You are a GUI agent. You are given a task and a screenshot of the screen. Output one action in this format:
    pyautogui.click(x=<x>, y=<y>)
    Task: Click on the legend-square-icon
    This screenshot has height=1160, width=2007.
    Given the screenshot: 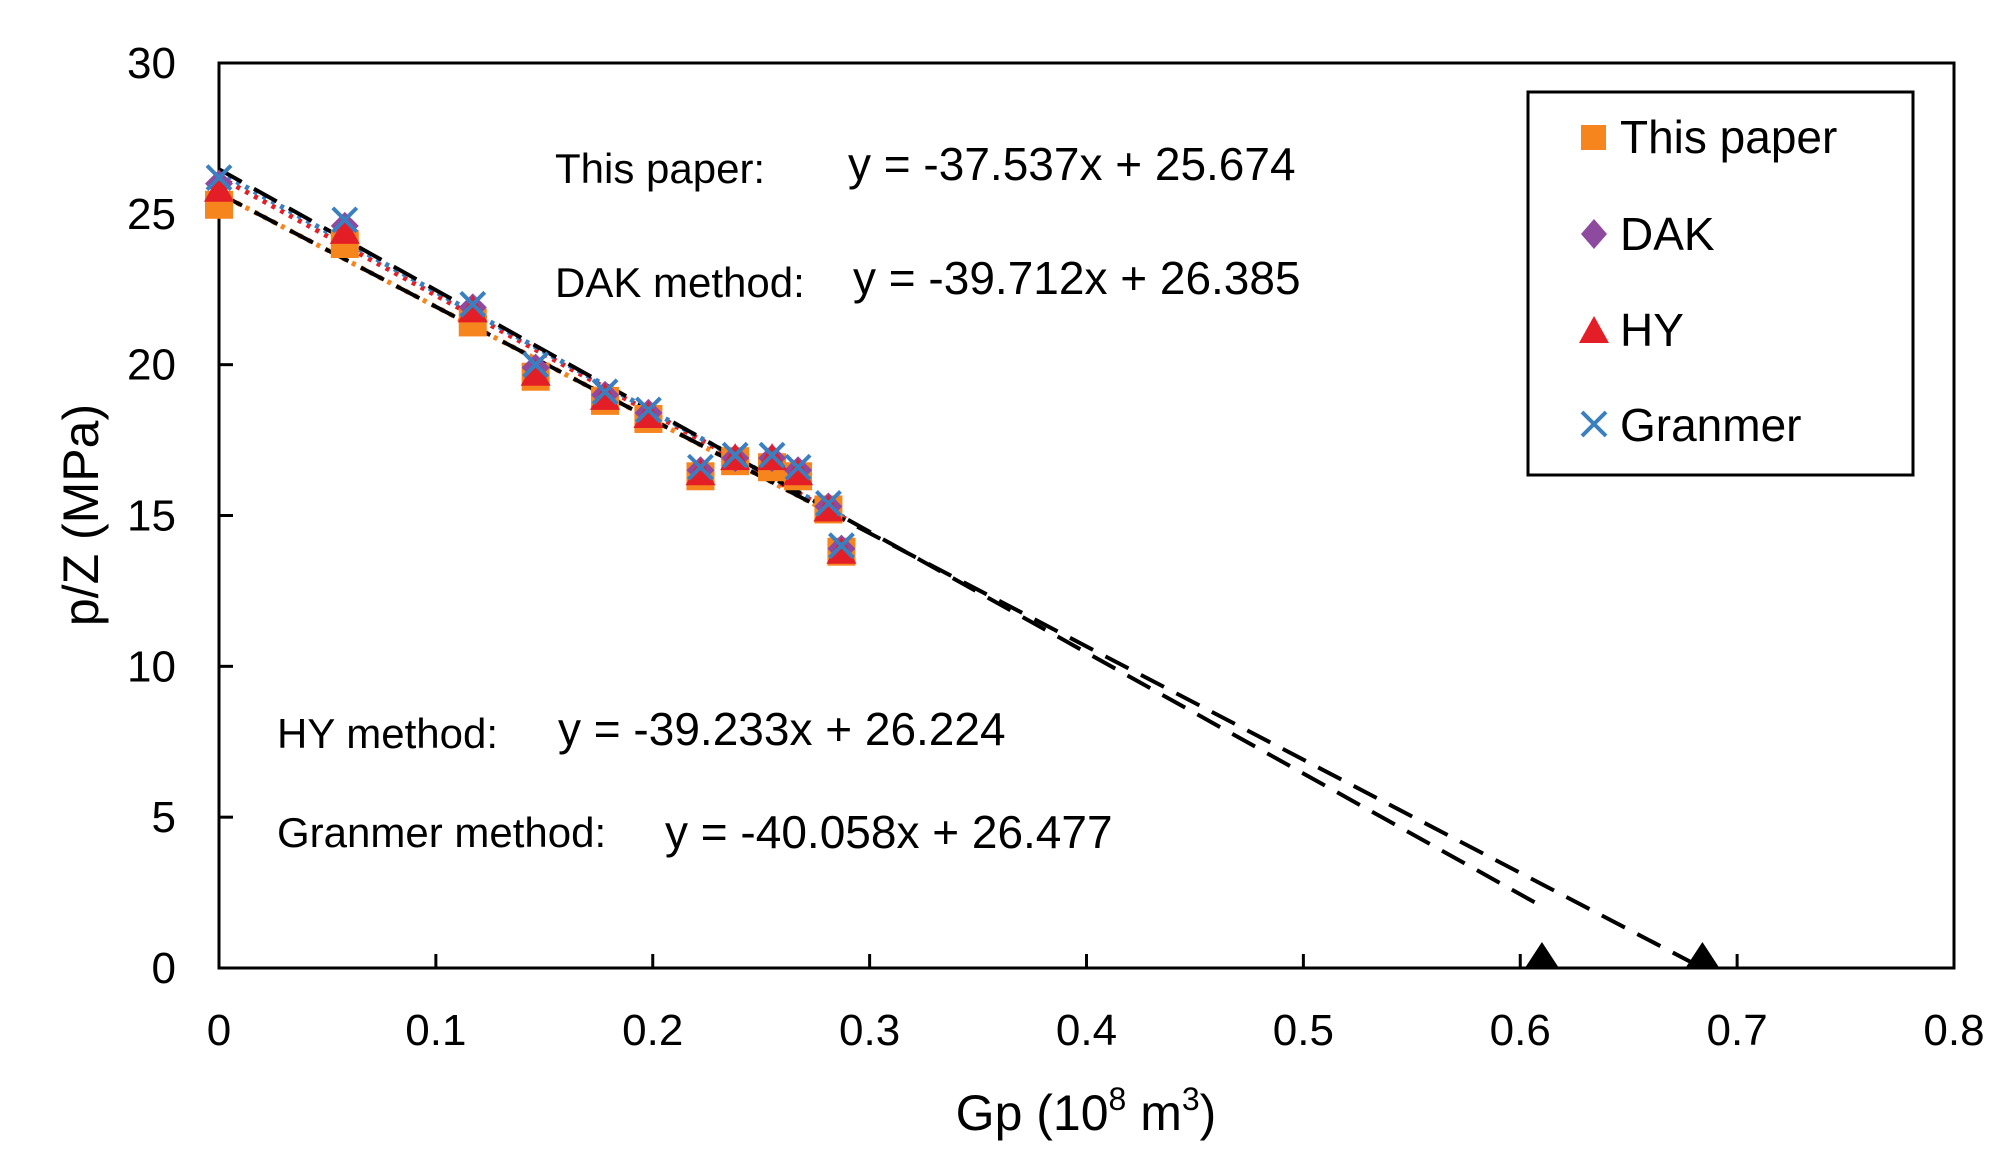 What is the action you would take?
    pyautogui.click(x=1593, y=137)
    